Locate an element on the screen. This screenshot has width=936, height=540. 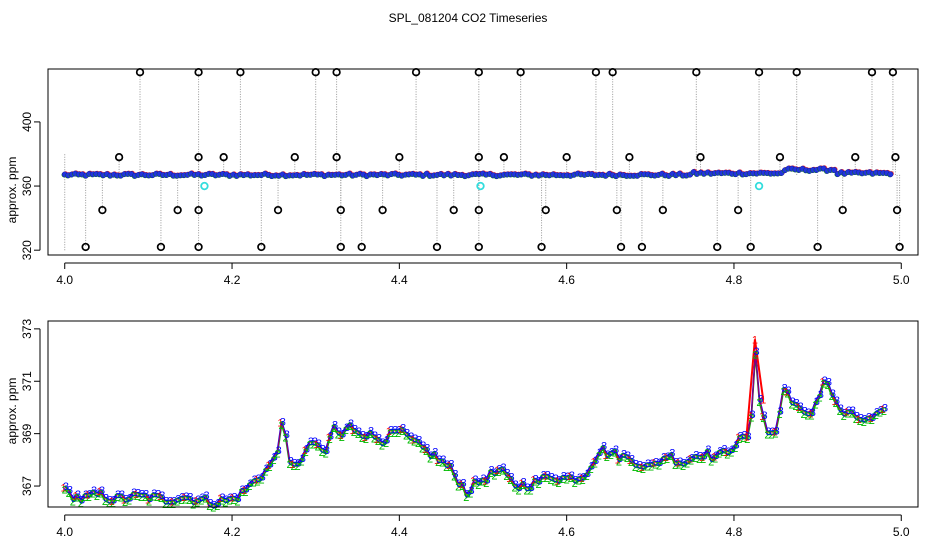
top-x-tick-label: 4.2 is located at coordinates (232, 280).